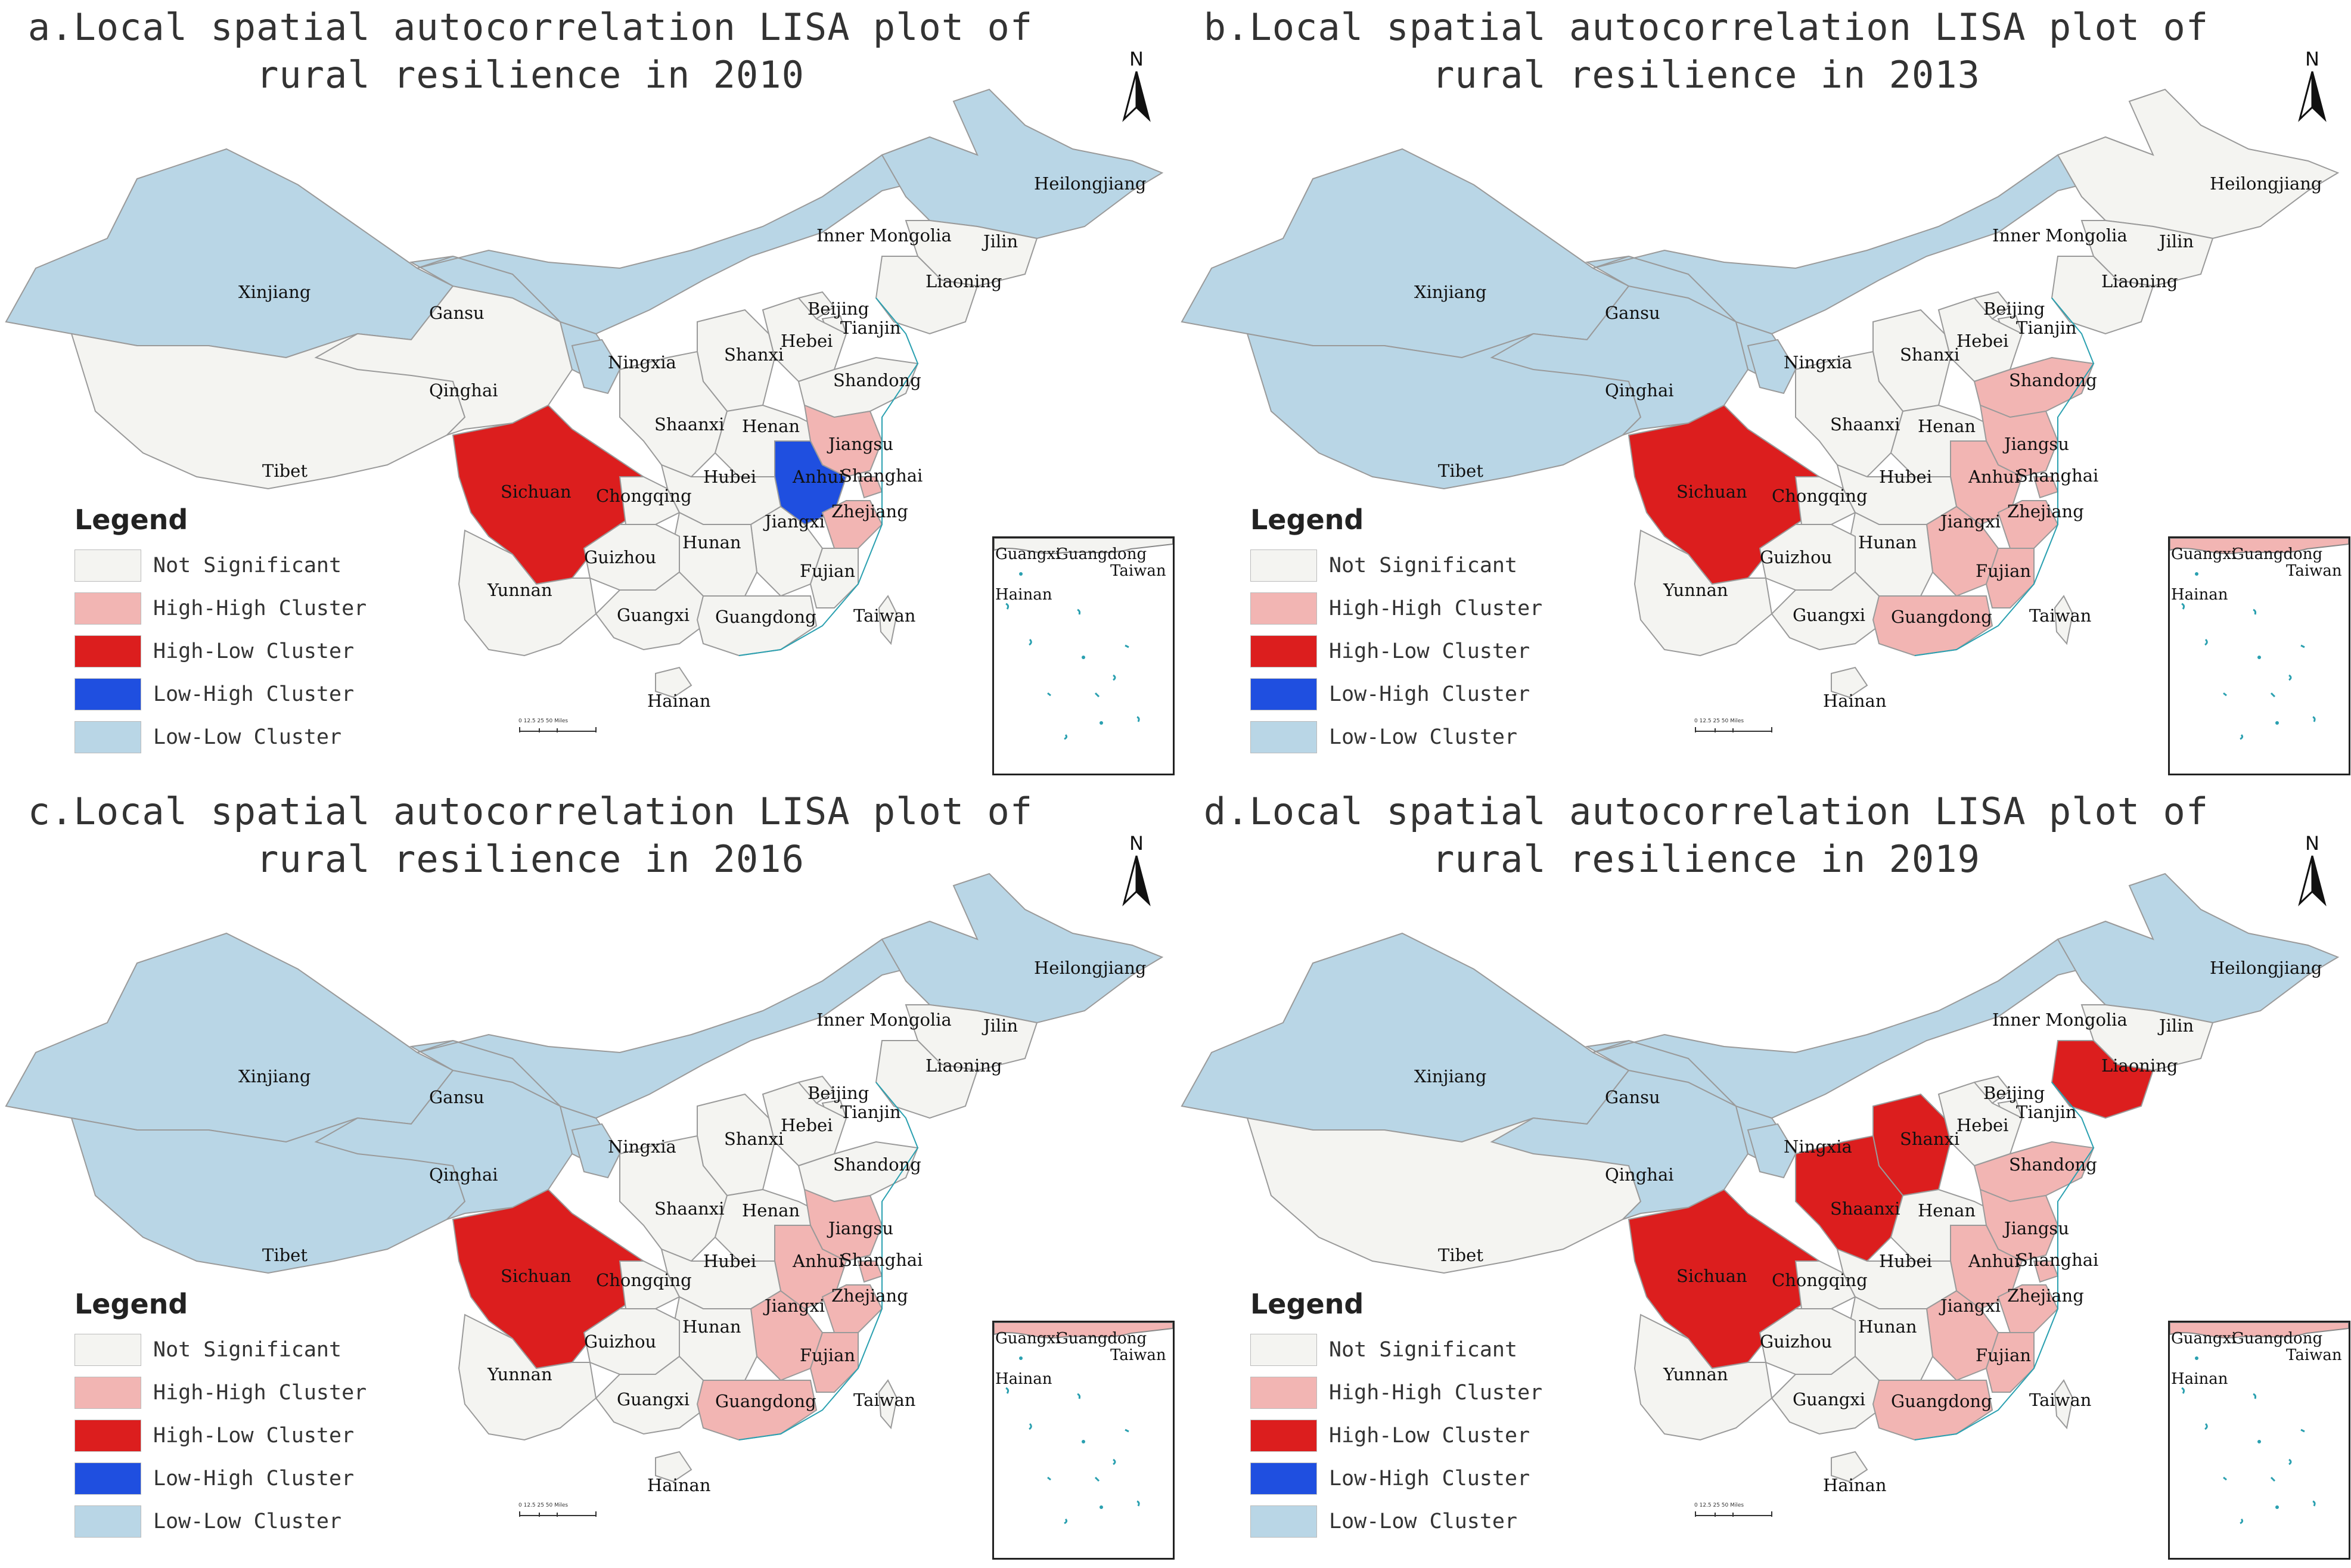  Describe the element at coordinates (2175, 241) in the screenshot. I see `province-label: Jilin` at that location.